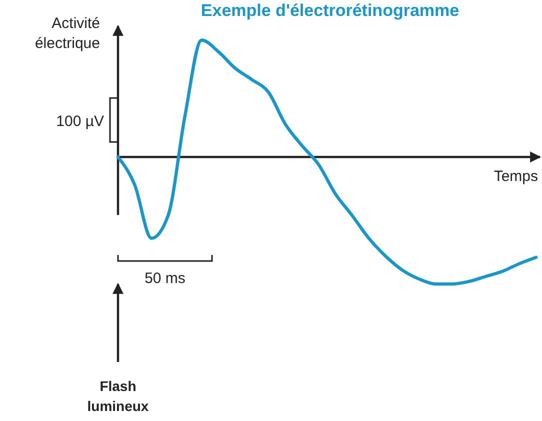 Image resolution: width=542 pixels, height=421 pixels. What do you see at coordinates (80, 121) in the screenshot?
I see `text: 100 µV` at bounding box center [80, 121].